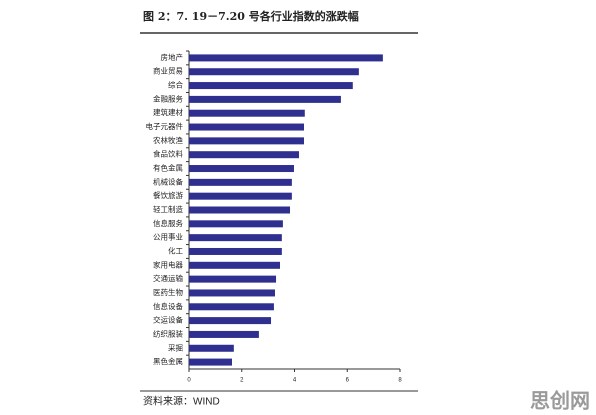 This screenshot has height=415, width=596. What do you see at coordinates (242, 381) in the screenshot?
I see `x-tick-label: 2` at bounding box center [242, 381].